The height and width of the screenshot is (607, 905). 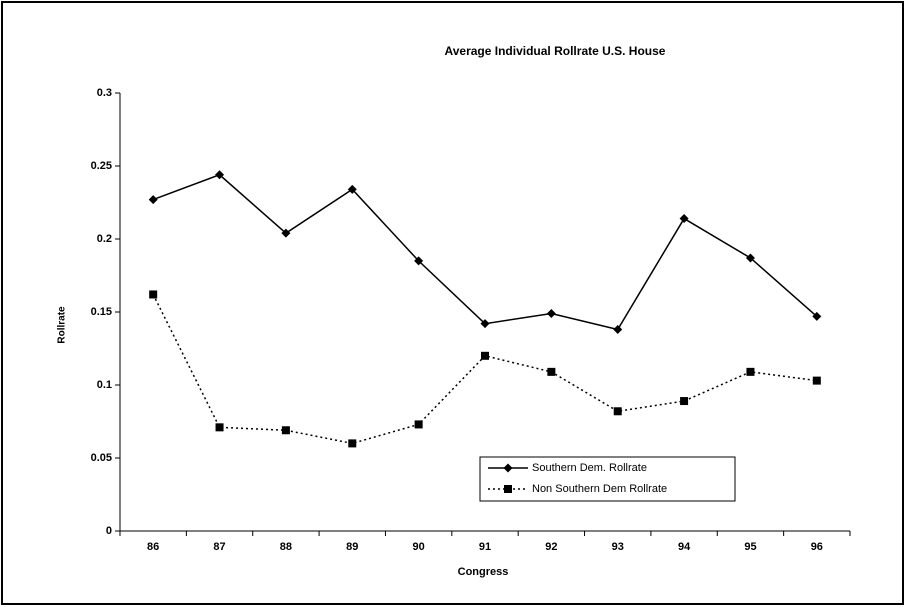 I want to click on y-tick-label: 0.25, so click(x=101, y=166).